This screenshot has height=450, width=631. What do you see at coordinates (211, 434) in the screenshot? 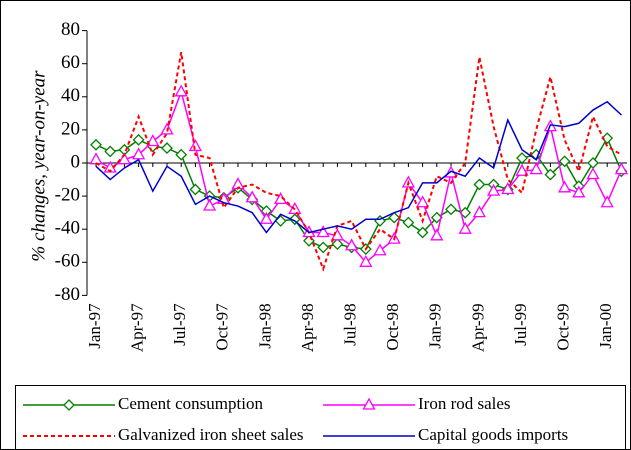
I see `legend-label: Galvanized iron sheet sales` at bounding box center [211, 434].